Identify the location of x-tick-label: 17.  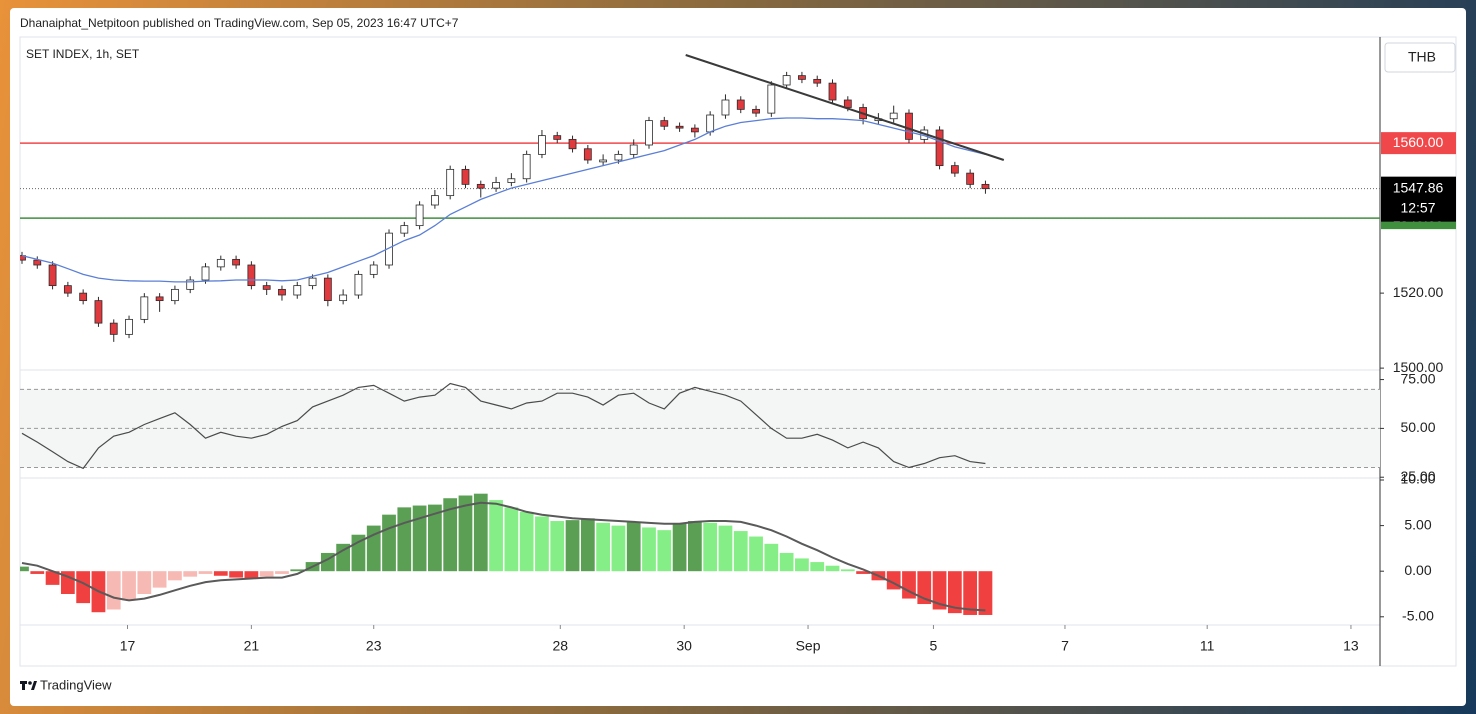
(128, 646).